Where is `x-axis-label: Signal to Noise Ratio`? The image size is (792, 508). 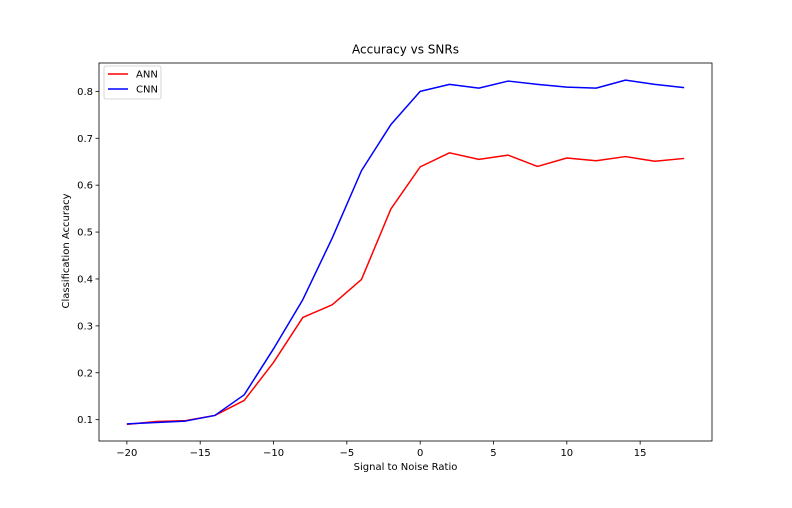
x-axis-label: Signal to Noise Ratio is located at coordinates (406, 467).